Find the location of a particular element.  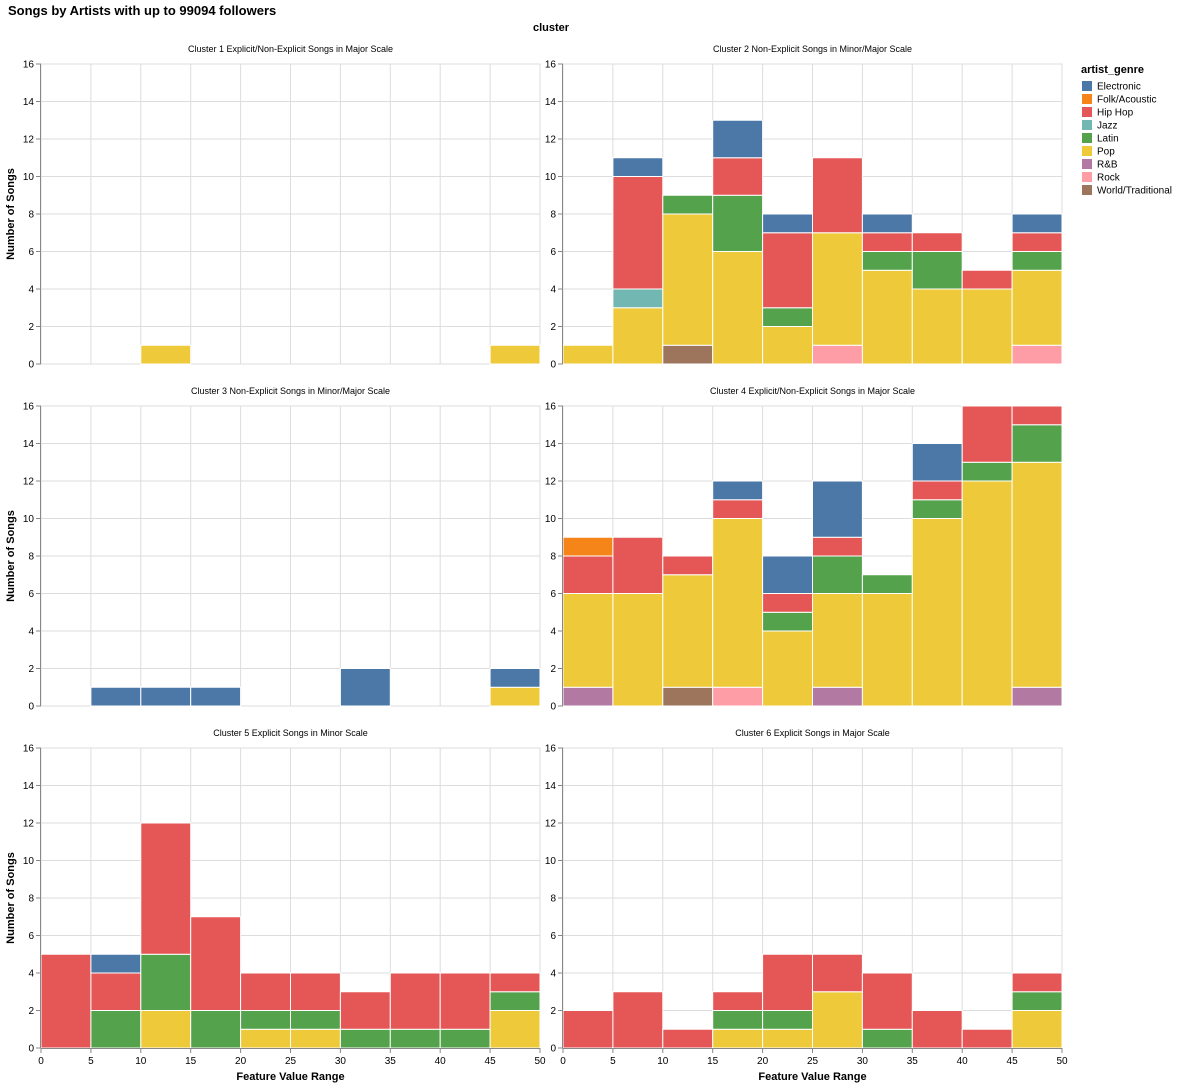

bar-folk-acoustic is located at coordinates (588, 546).